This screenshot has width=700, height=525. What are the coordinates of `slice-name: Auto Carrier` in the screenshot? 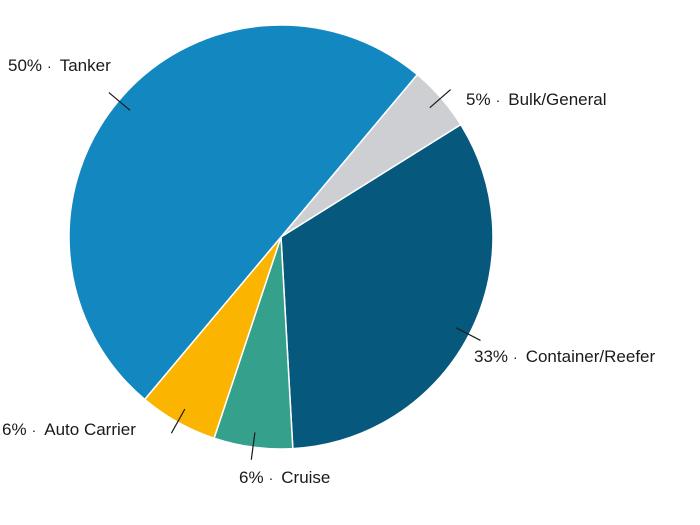 It's located at (90, 429).